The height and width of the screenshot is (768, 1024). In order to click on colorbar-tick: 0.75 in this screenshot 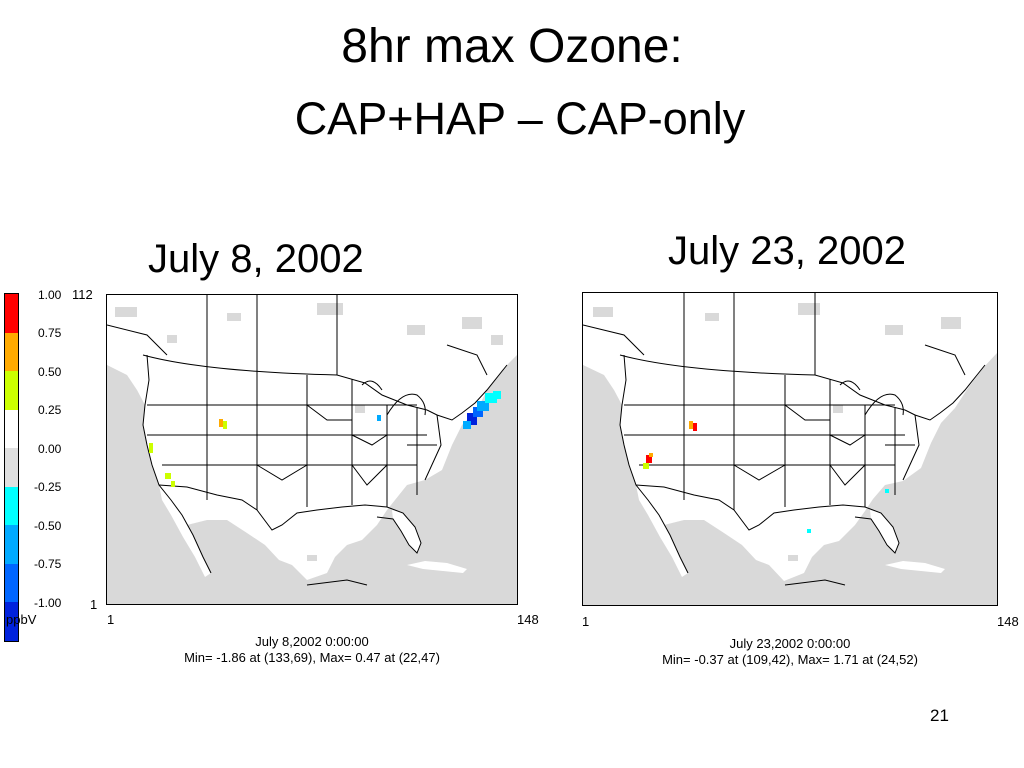, I will do `click(50, 333)`.